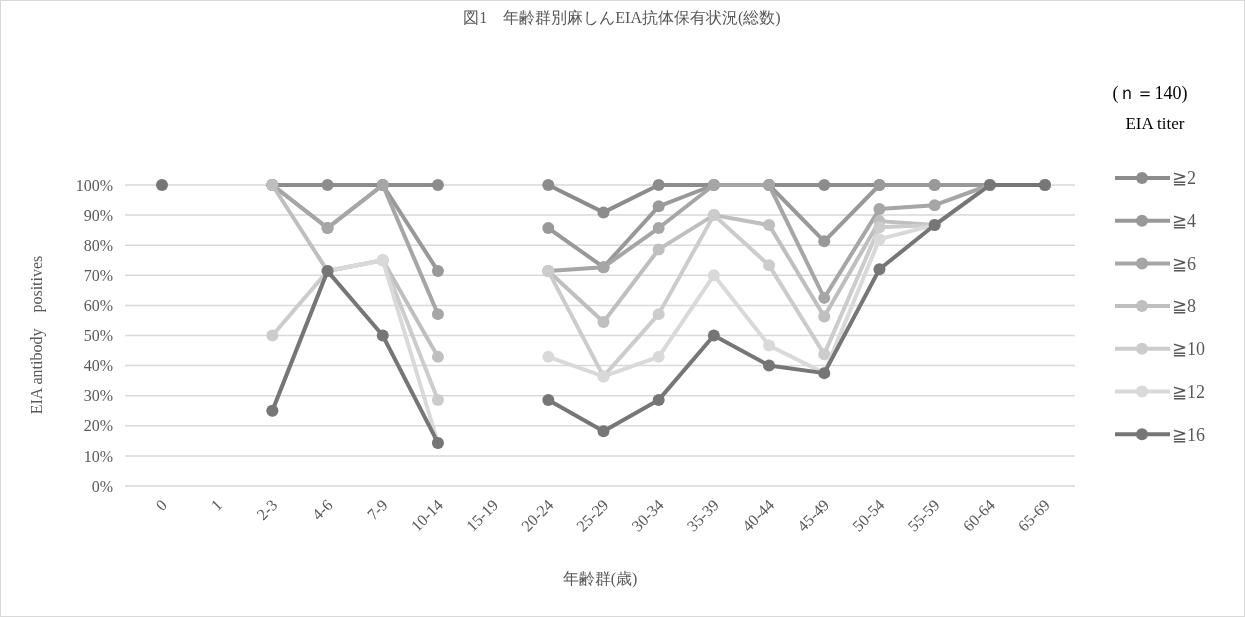  I want to click on legend-label: ≧12, so click(1188, 391).